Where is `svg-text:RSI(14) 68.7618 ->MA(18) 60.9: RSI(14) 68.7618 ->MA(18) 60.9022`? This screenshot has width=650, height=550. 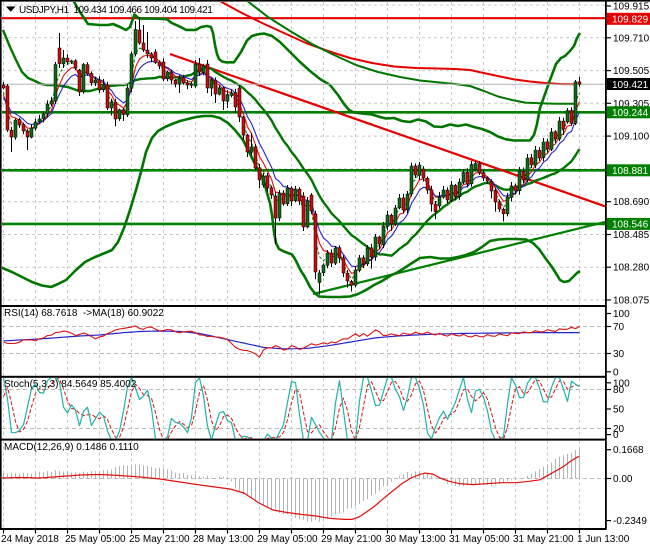
svg-text:RSI(14) 68.7618 ->MA(18) 60.9: RSI(14) 68.7618 ->MA(18) 60.9022 is located at coordinates (84, 313).